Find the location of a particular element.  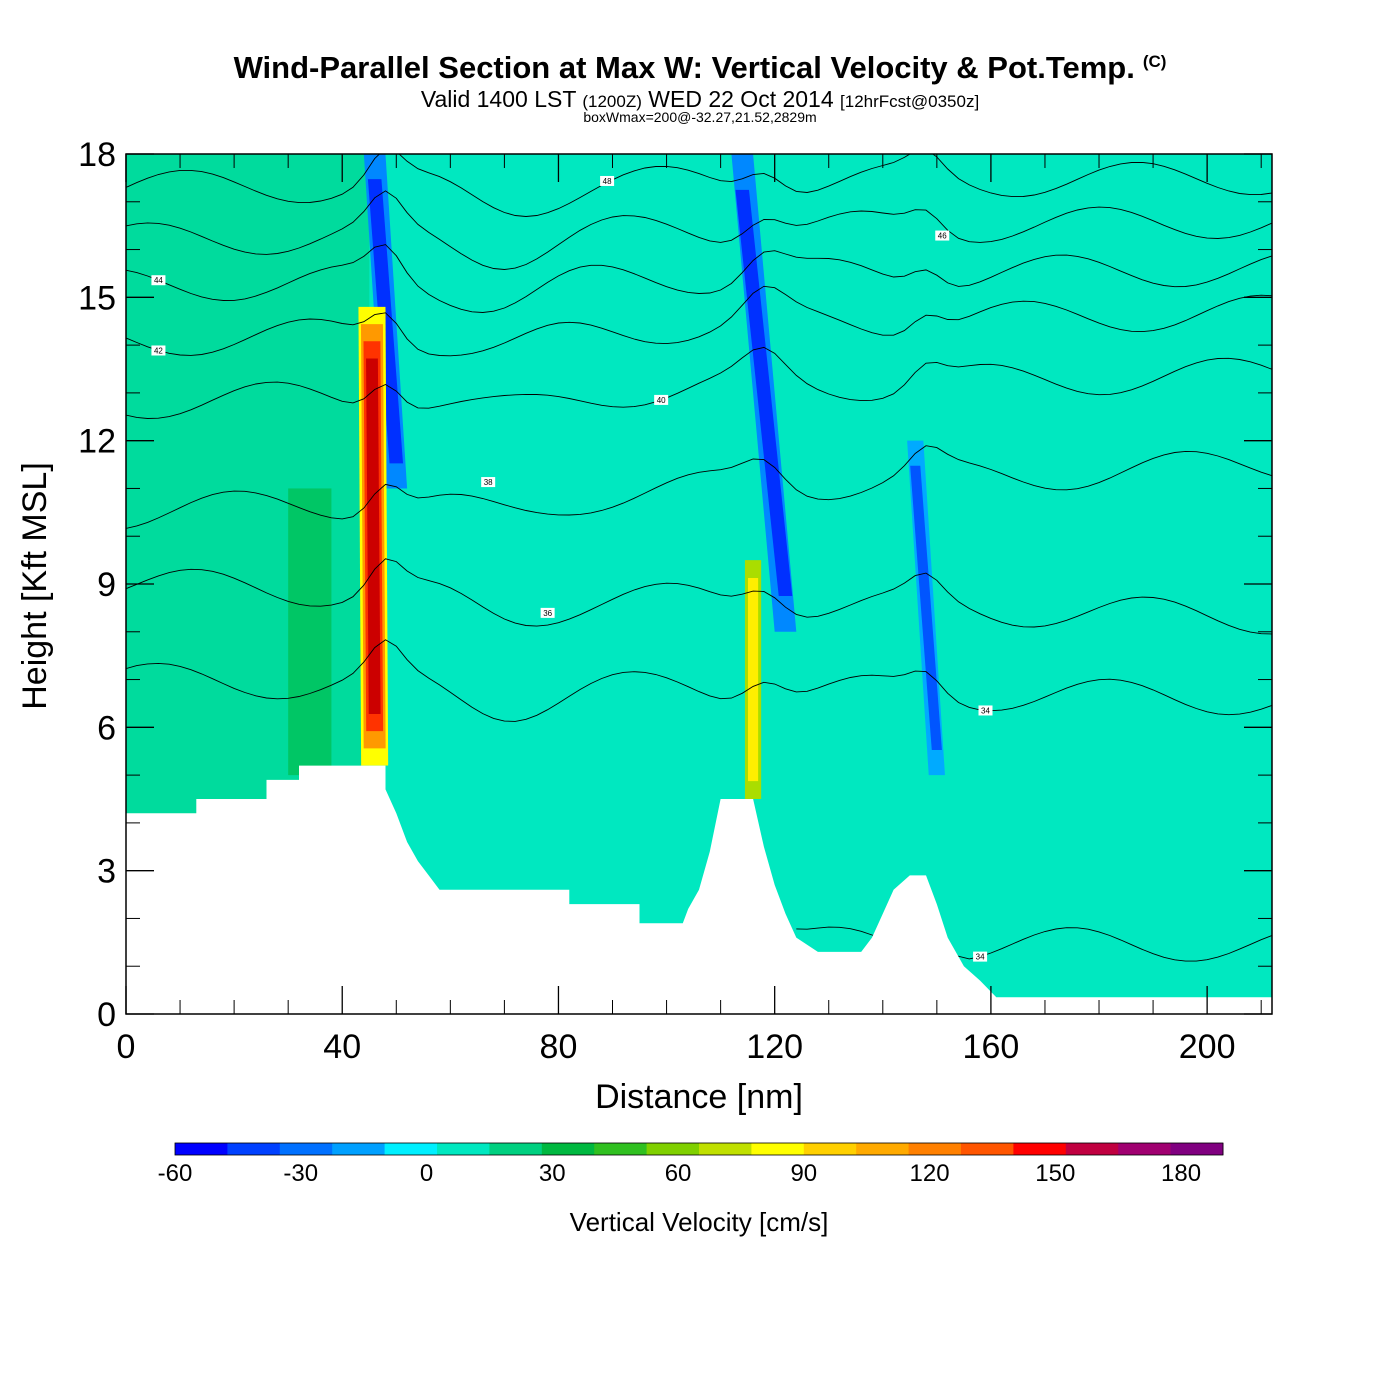

theta-label-7: 34 is located at coordinates (985, 710).